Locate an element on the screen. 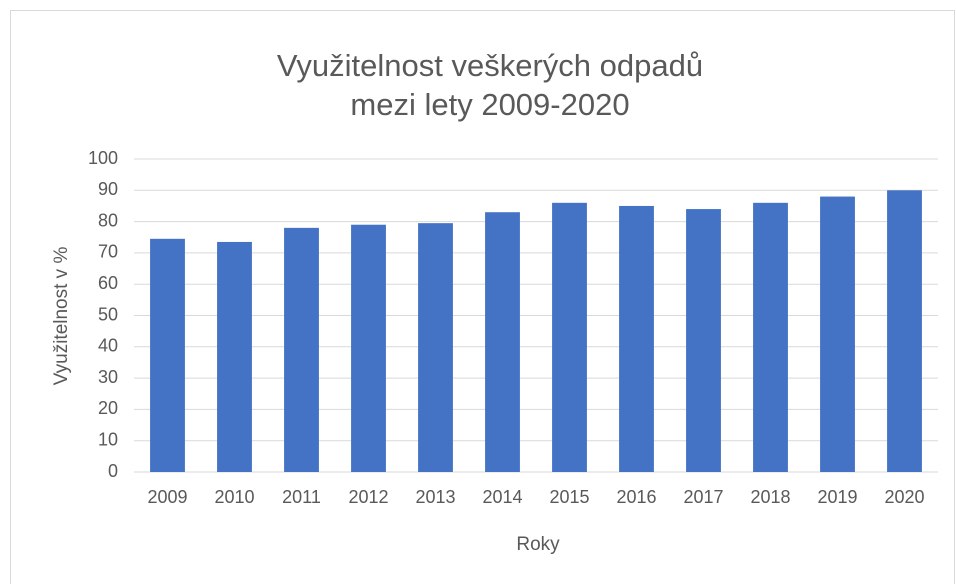 Image resolution: width=956 pixels, height=584 pixels. chart-title: mezi lety 2009-2020 is located at coordinates (489, 104).